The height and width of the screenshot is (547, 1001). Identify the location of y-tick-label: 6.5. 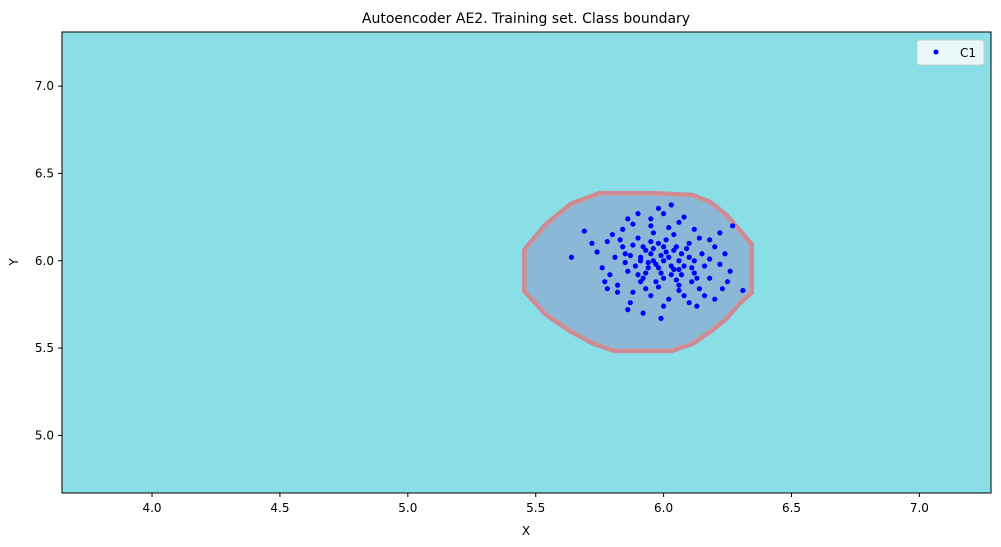
(44, 173).